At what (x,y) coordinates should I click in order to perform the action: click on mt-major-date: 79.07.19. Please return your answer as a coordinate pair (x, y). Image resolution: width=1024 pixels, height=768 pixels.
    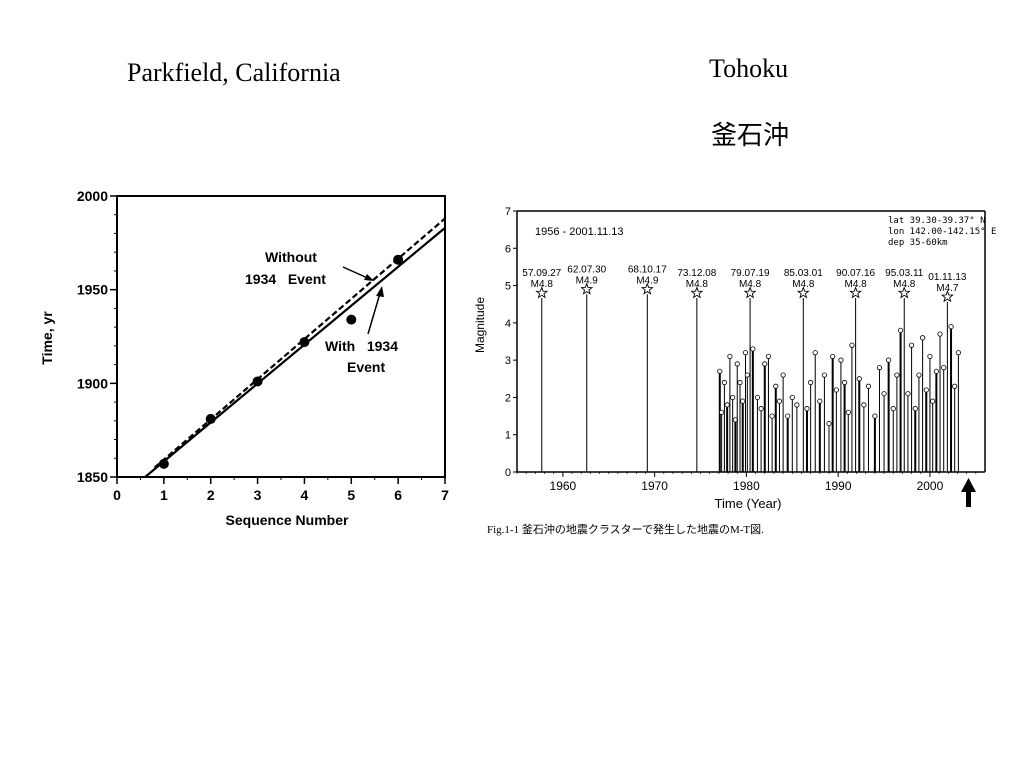
    Looking at the image, I should click on (750, 273).